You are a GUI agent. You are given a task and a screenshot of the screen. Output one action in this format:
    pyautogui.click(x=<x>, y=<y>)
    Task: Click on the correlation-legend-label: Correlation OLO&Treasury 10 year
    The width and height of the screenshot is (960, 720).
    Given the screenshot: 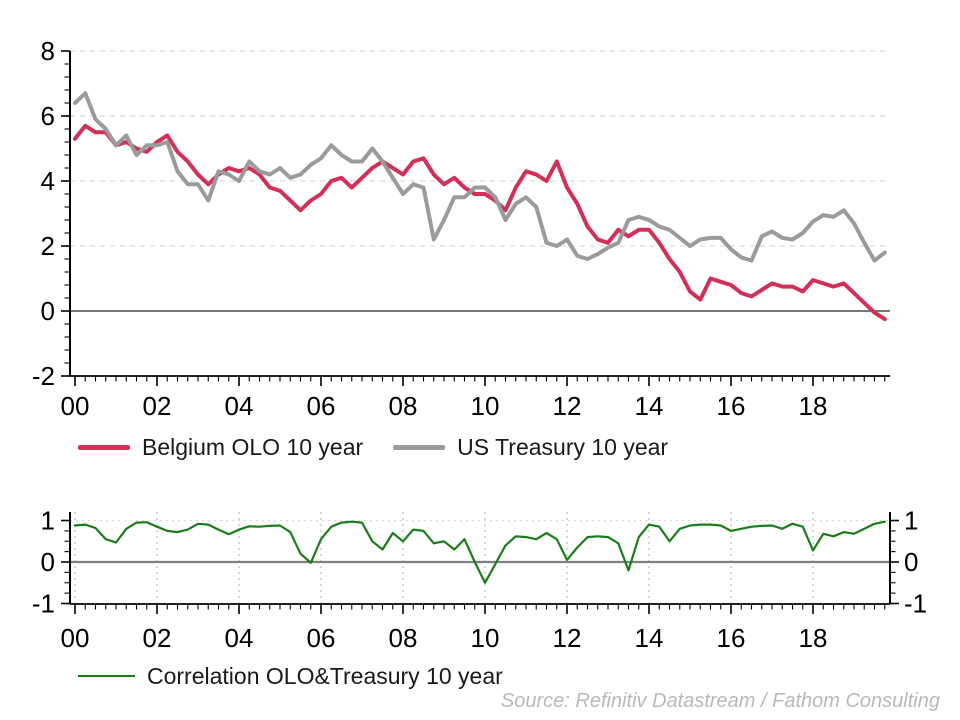 What is the action you would take?
    pyautogui.click(x=325, y=675)
    